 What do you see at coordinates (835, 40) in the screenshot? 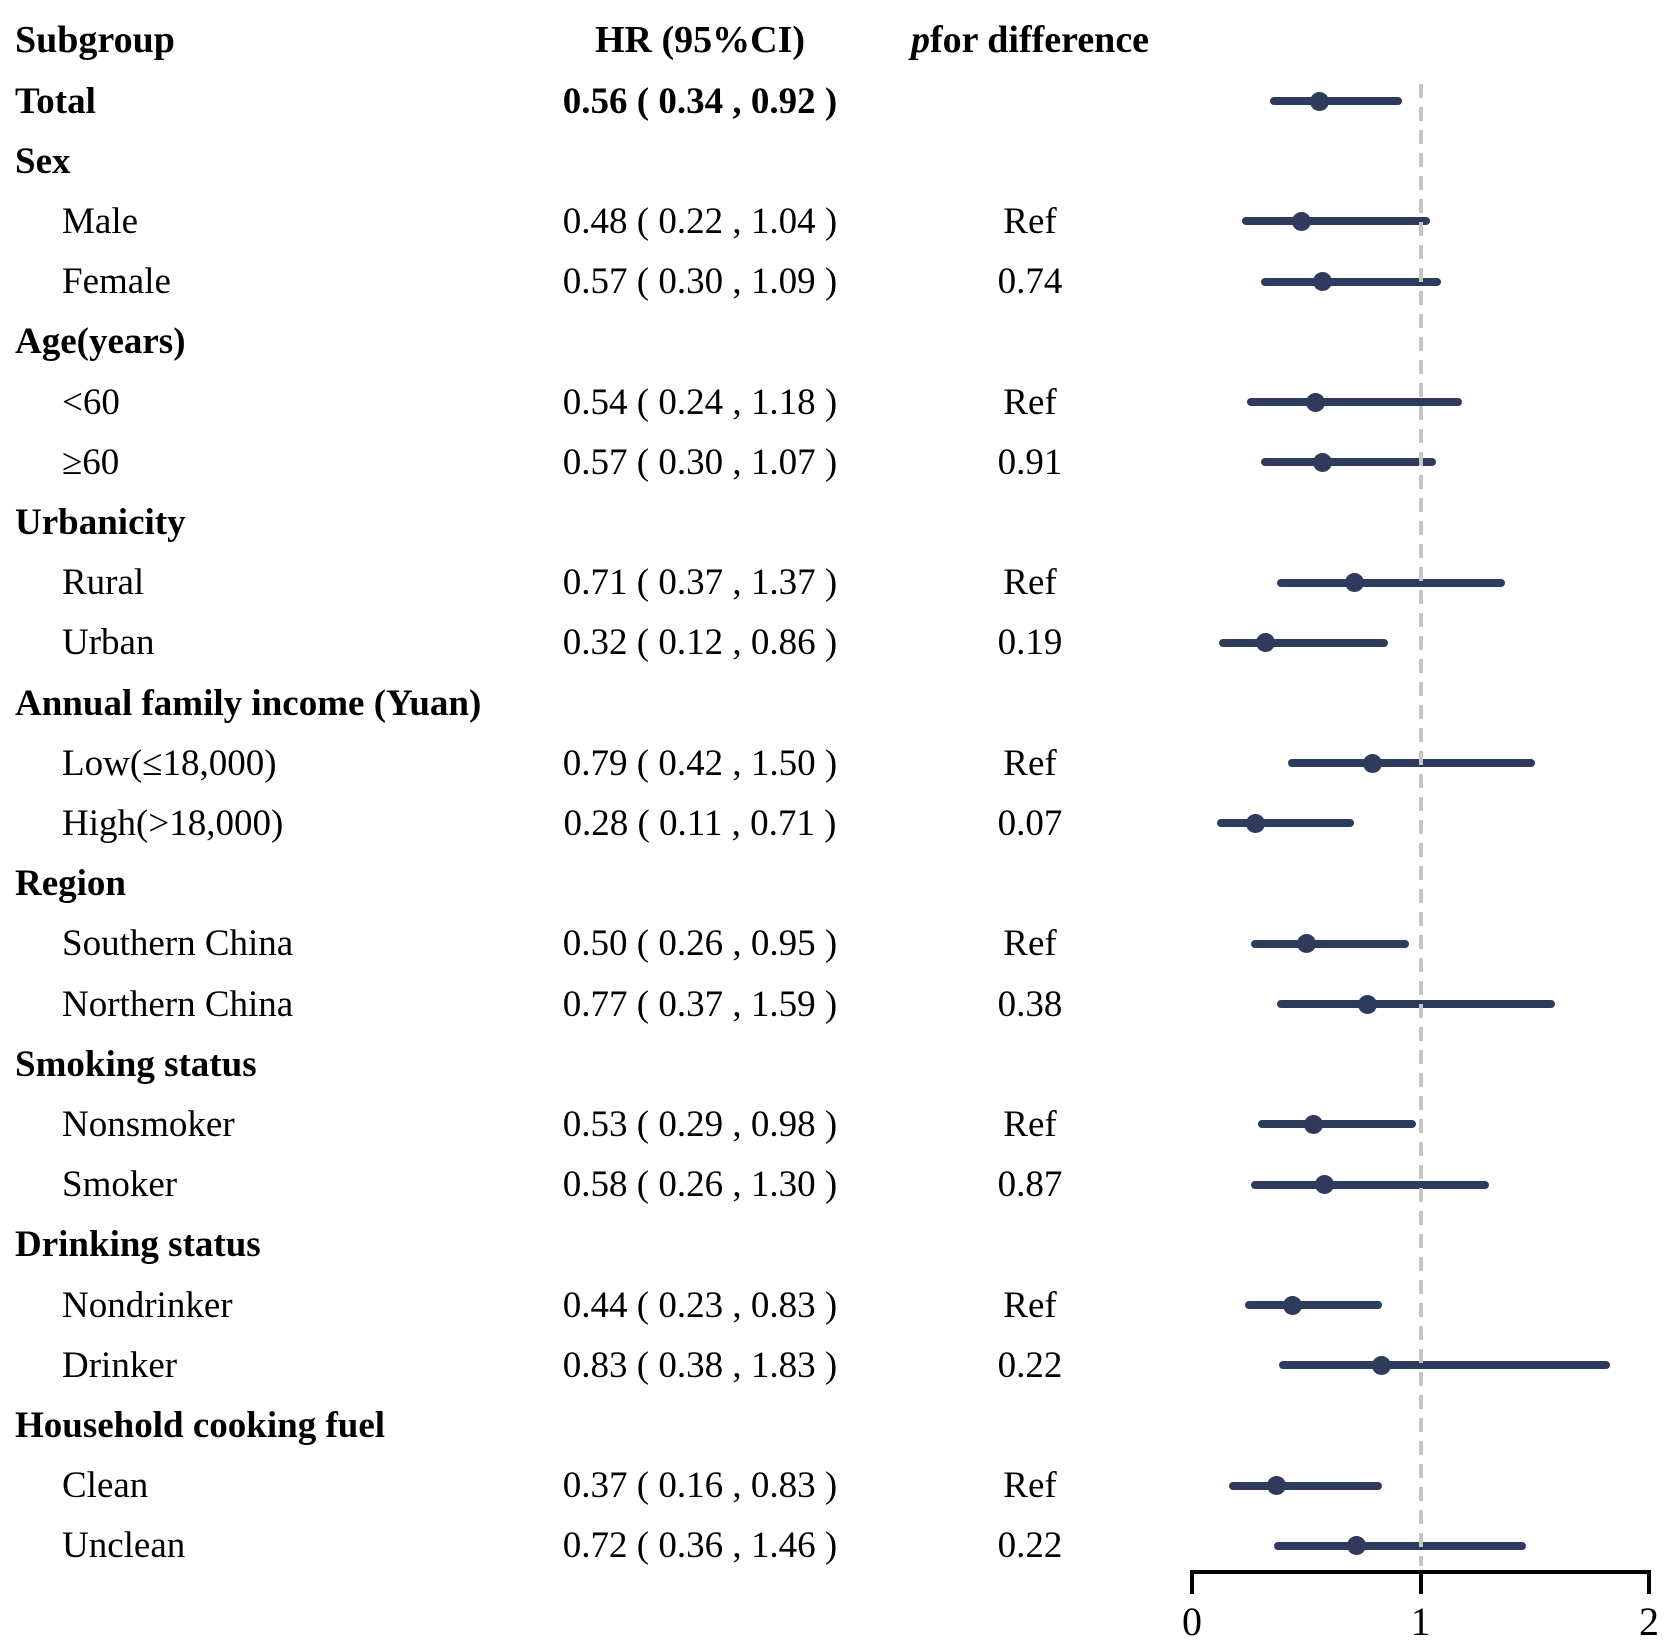
I see `table-header-row: Subgroup HR (95%CI) p for difference` at bounding box center [835, 40].